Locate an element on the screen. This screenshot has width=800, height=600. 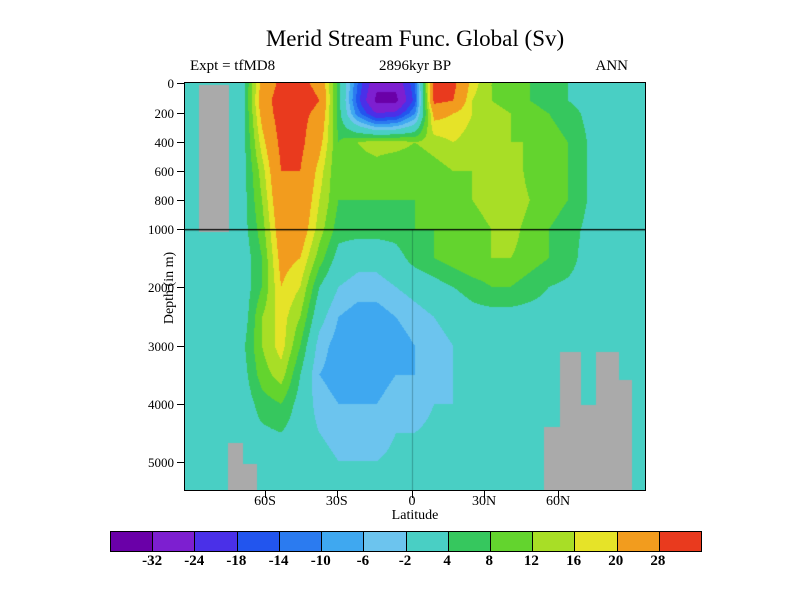
x-tick-label: 60N is located at coordinates (558, 501).